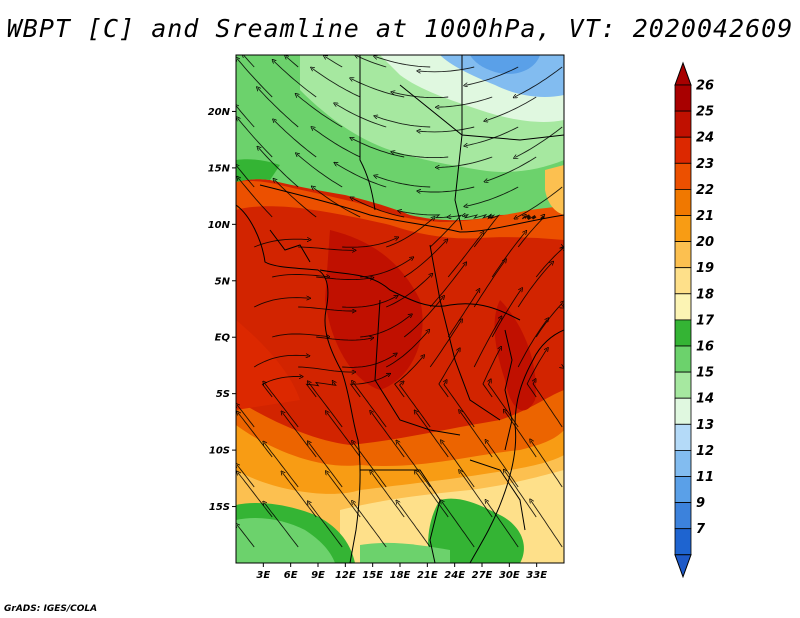  I want to click on lon-tick-label: 30E, so click(509, 575).